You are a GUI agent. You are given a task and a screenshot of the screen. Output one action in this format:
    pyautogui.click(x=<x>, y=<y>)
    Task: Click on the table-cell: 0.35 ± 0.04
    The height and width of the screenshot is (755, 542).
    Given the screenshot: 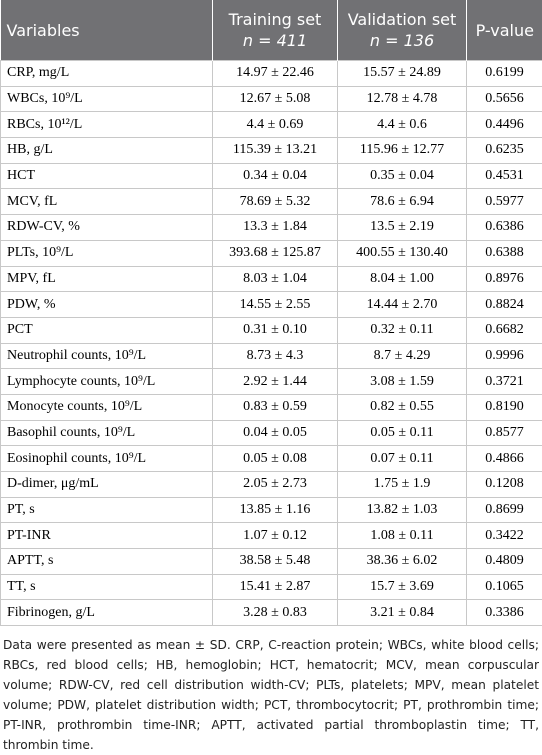 What is the action you would take?
    pyautogui.click(x=402, y=176)
    